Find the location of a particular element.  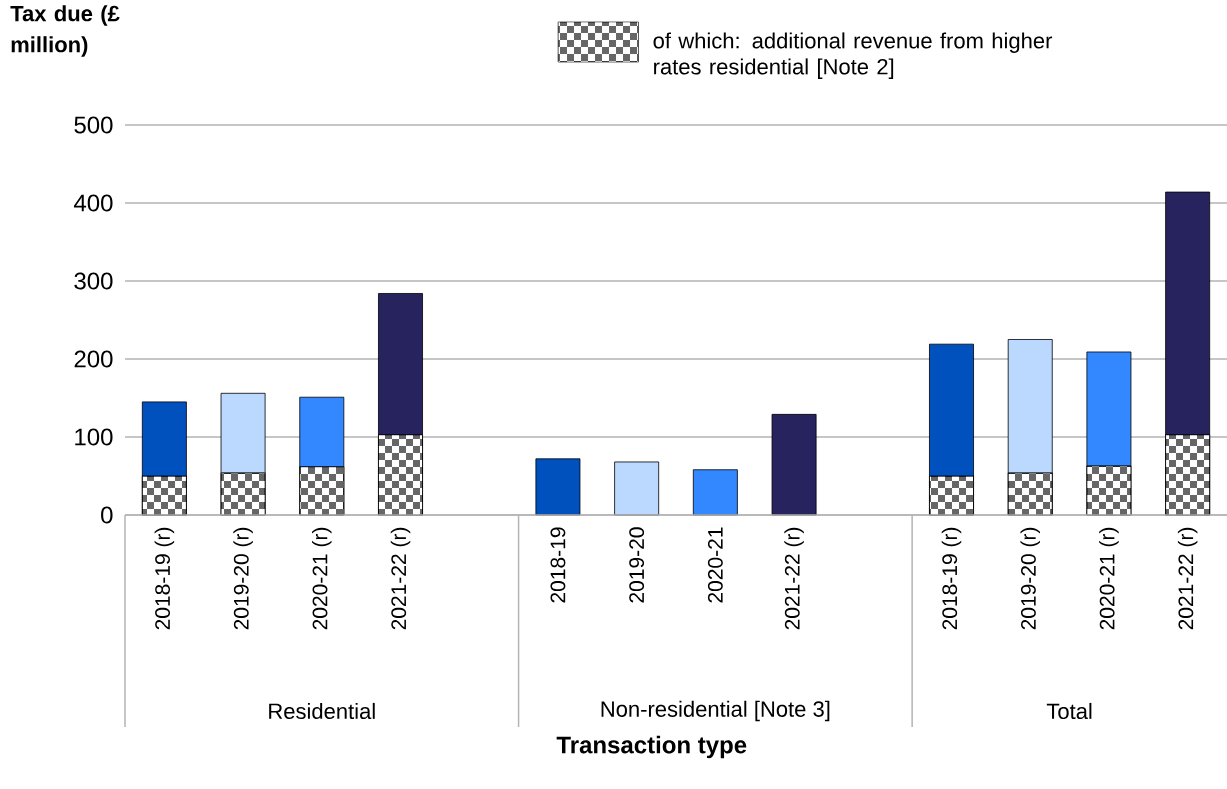

y-tick-label: 200 is located at coordinates (93, 359).